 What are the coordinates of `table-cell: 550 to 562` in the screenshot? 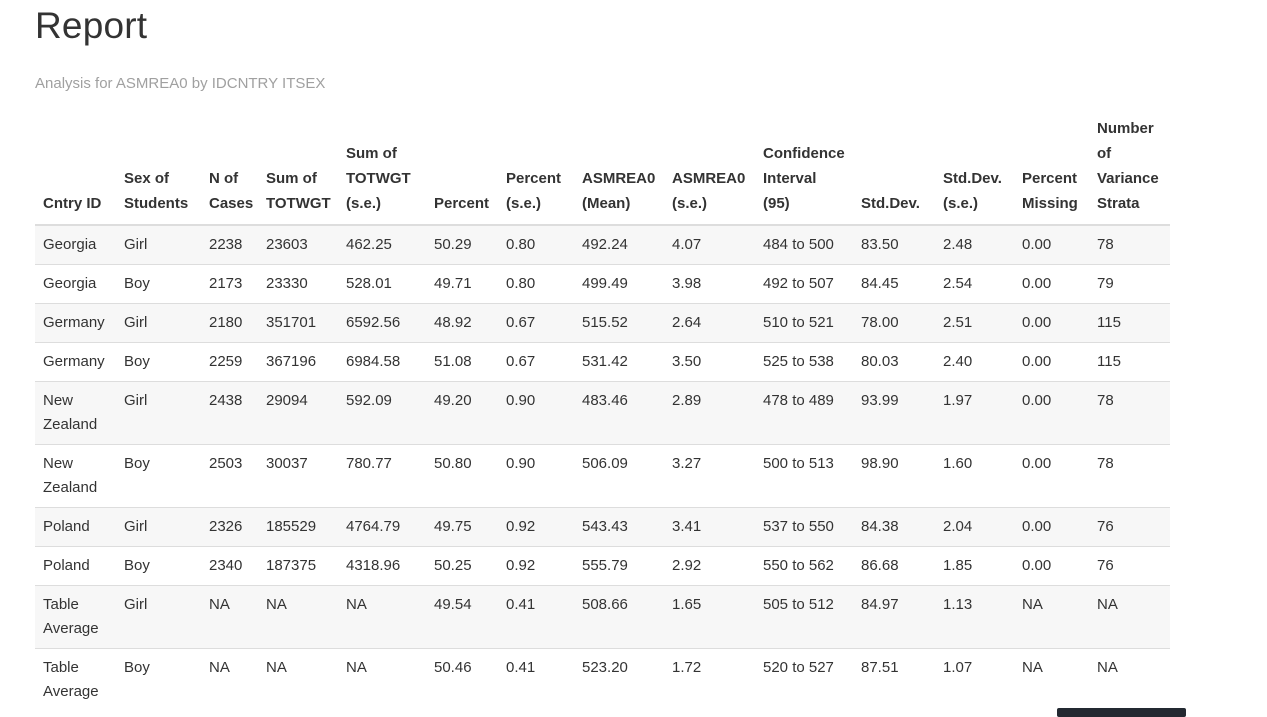 It's located at (804, 566).